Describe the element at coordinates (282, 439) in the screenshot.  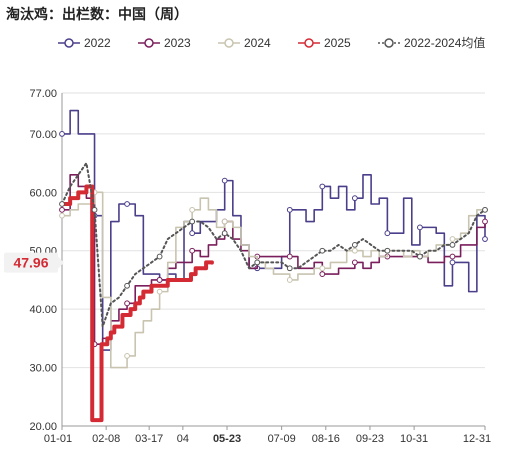
I see `x-tick-label: 07-09` at that location.